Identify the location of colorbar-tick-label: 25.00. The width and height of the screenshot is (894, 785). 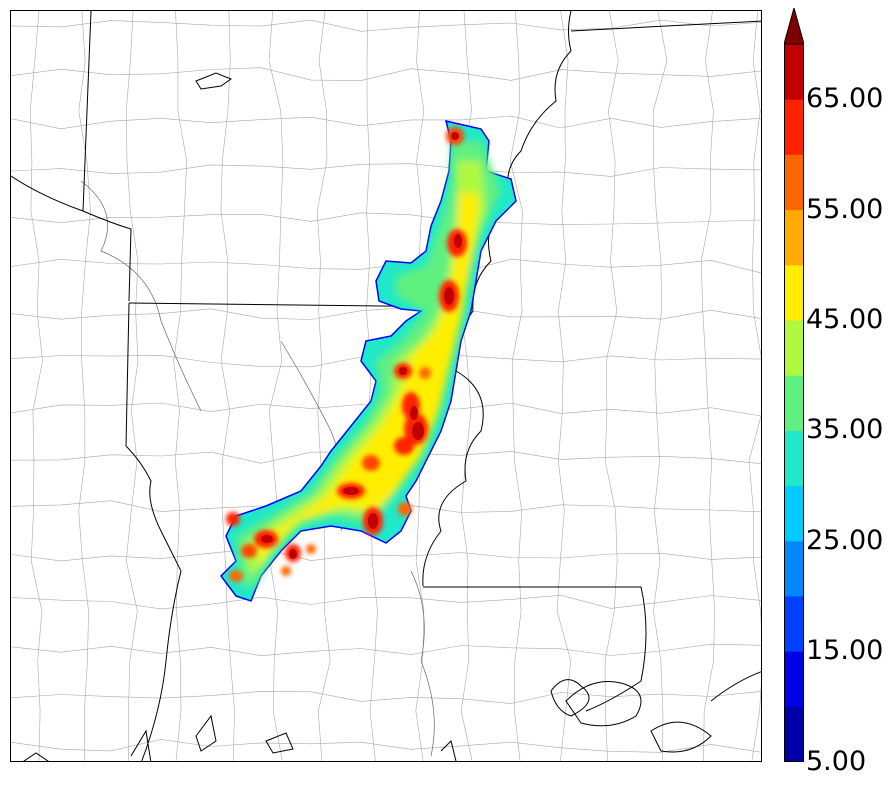
(845, 540).